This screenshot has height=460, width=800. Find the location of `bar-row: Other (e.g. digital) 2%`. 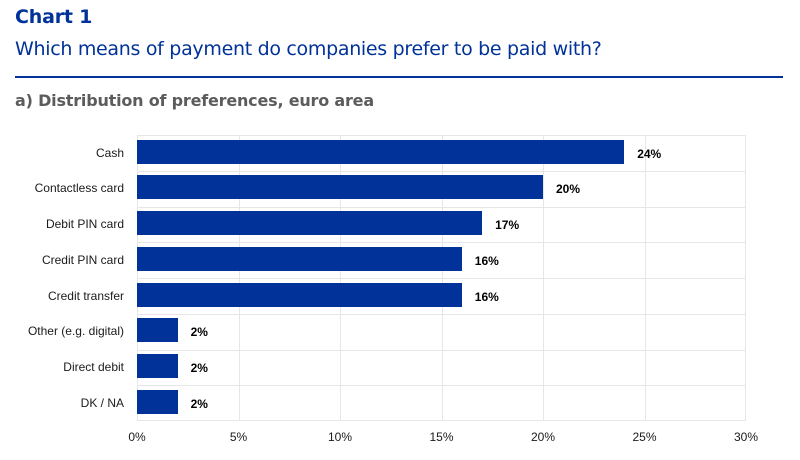

bar-row: Other (e.g. digital) 2% is located at coordinates (400, 331).